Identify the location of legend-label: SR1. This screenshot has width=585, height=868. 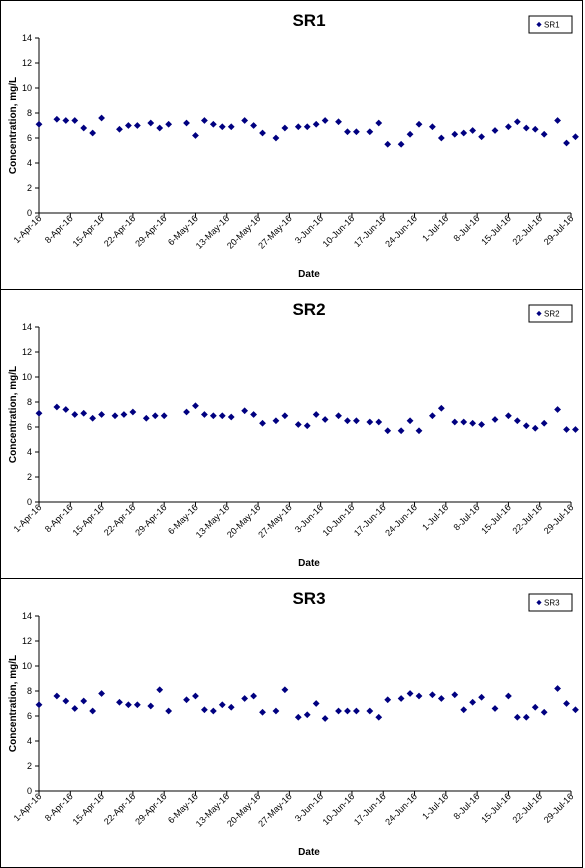
(552, 25).